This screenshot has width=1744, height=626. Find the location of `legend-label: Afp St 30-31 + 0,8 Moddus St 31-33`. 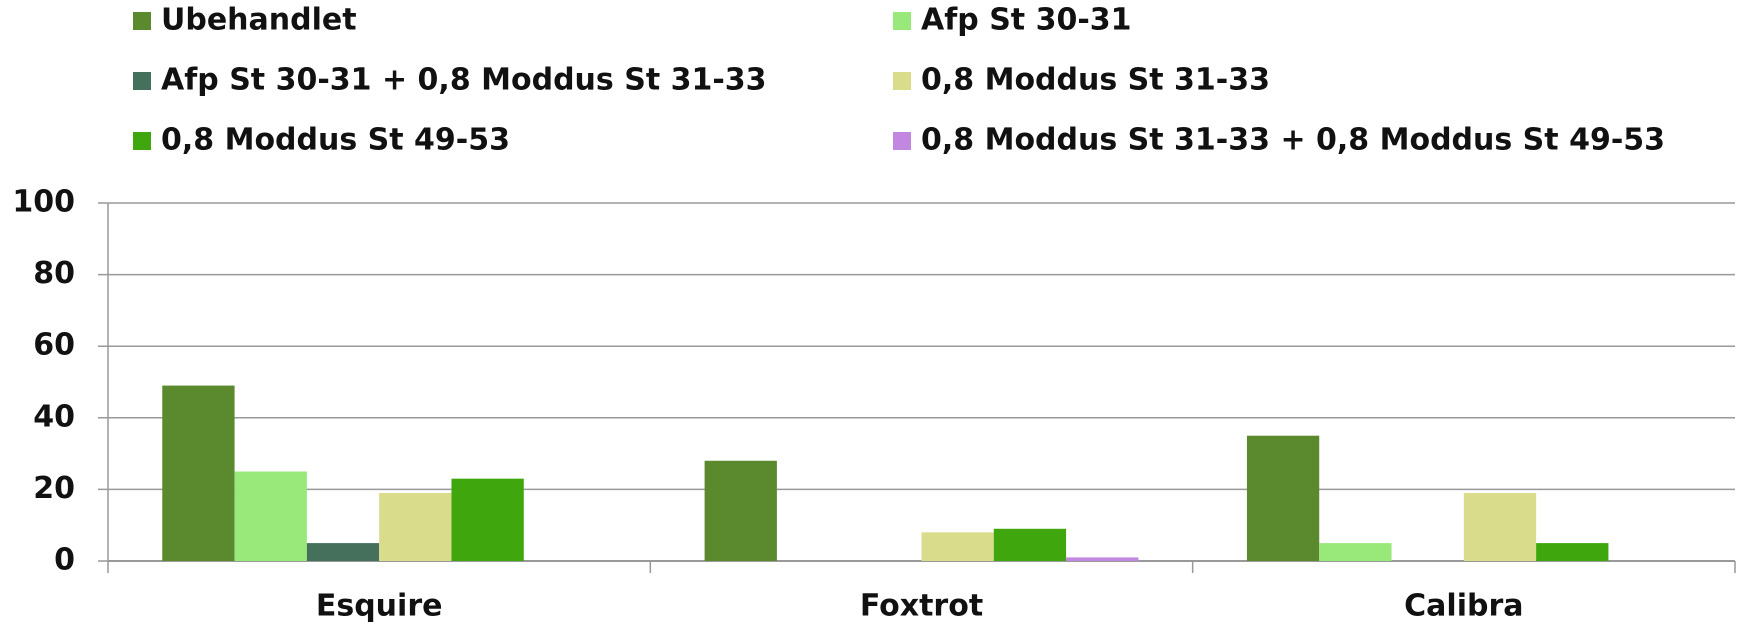

legend-label: Afp St 30-31 + 0,8 Moddus St 31-33 is located at coordinates (464, 80).